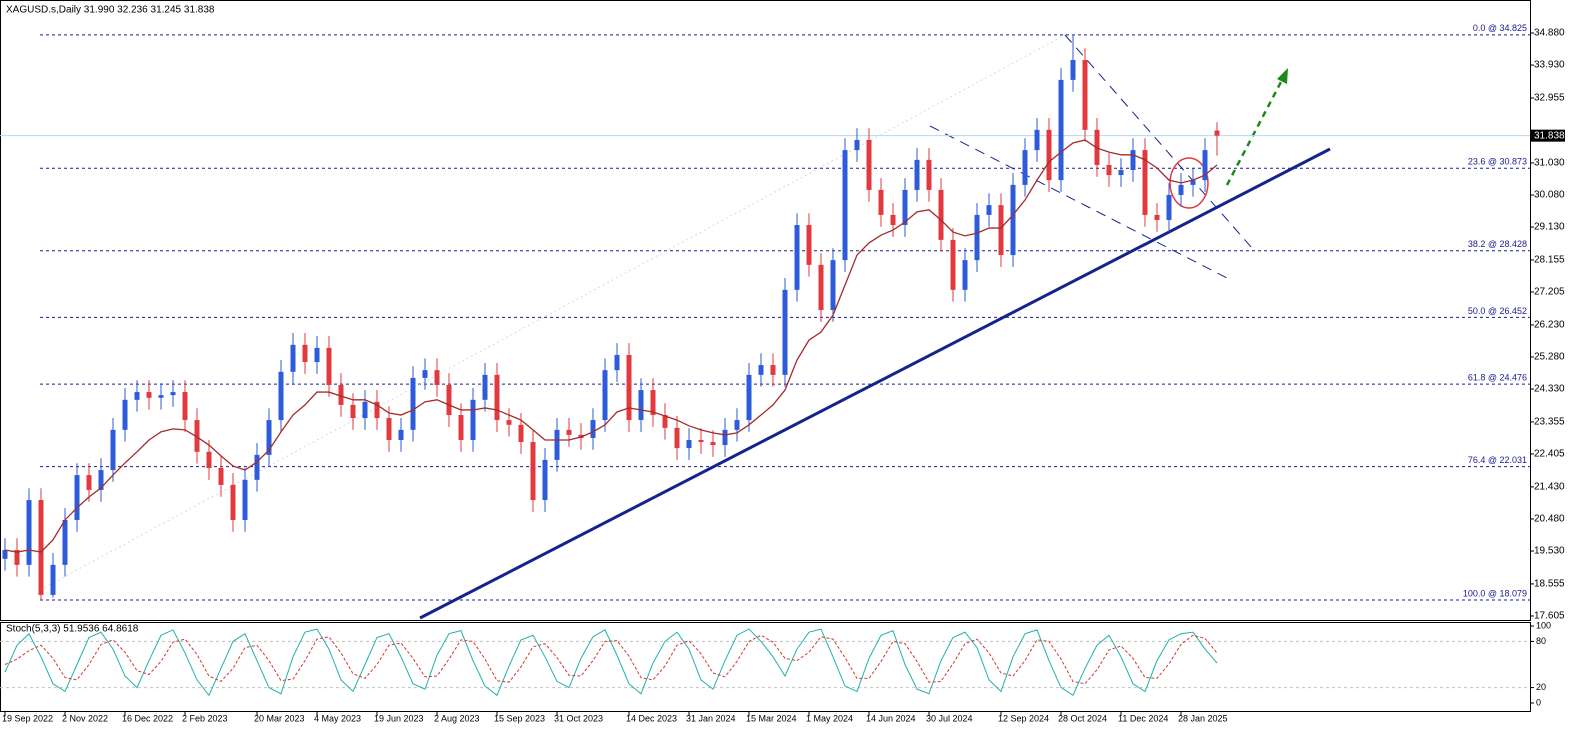  I want to click on x-tick-label: 30 Jul 2024, so click(949, 718).